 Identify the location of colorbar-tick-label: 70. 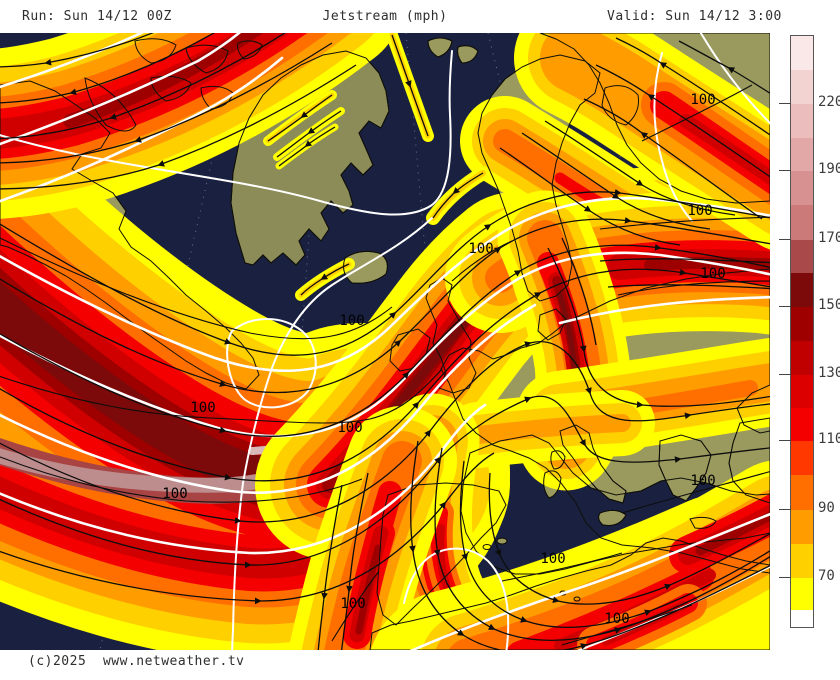
(826, 576).